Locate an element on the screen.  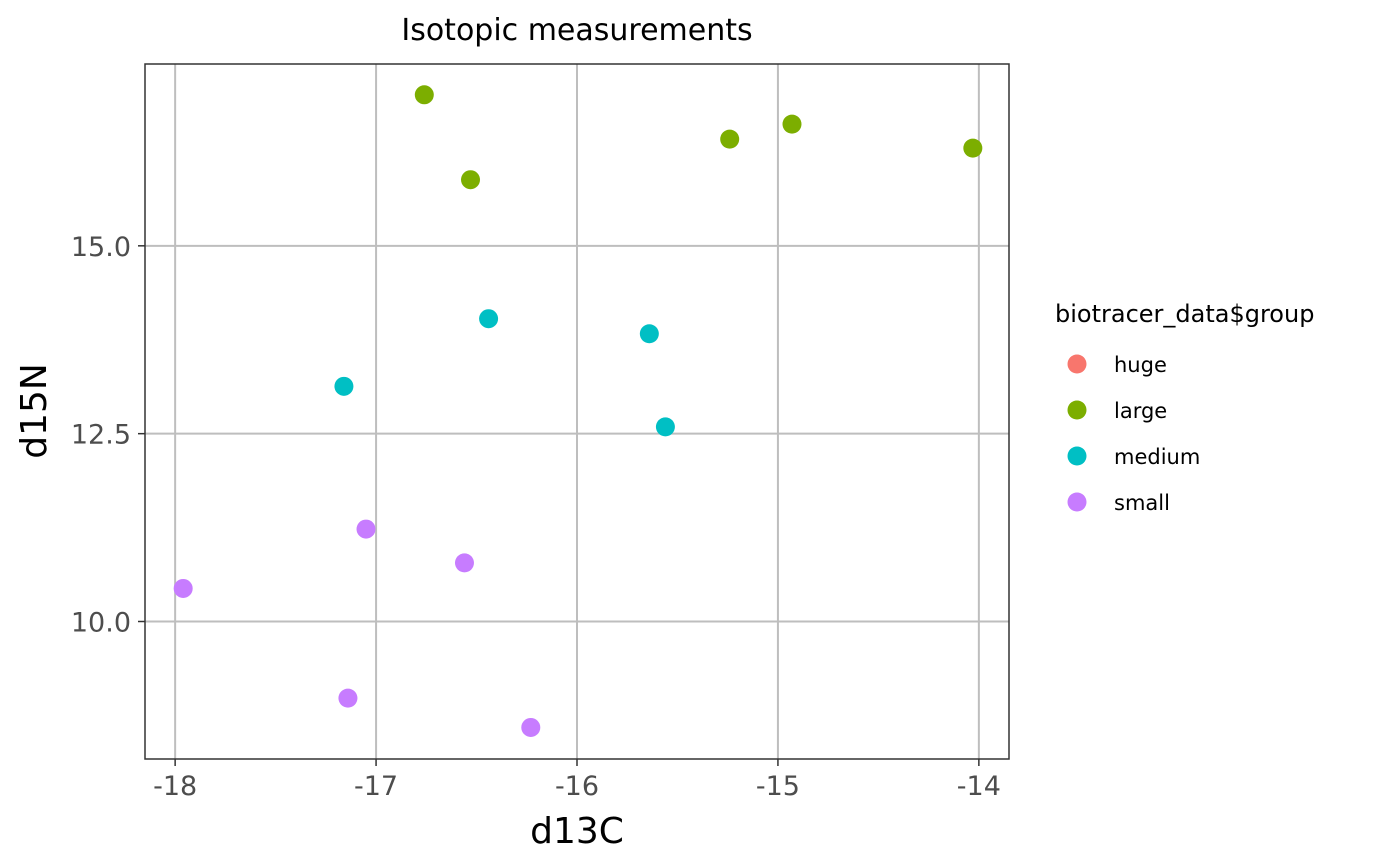
x-tick-label: -18 is located at coordinates (175, 786).